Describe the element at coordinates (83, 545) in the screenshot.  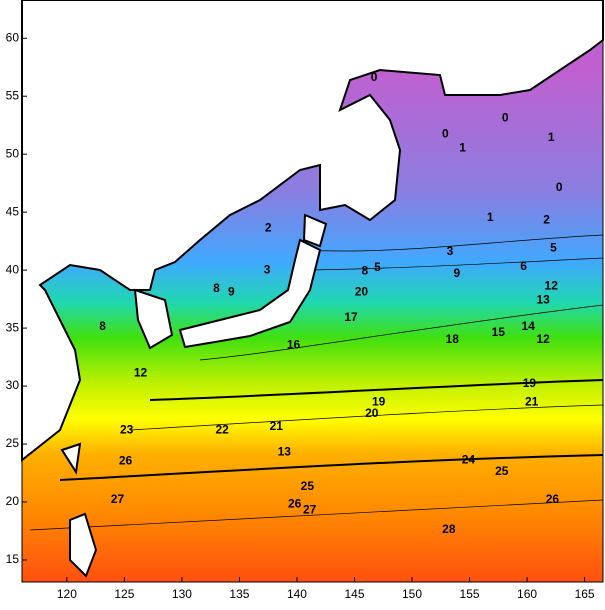
I see `land-luzon` at that location.